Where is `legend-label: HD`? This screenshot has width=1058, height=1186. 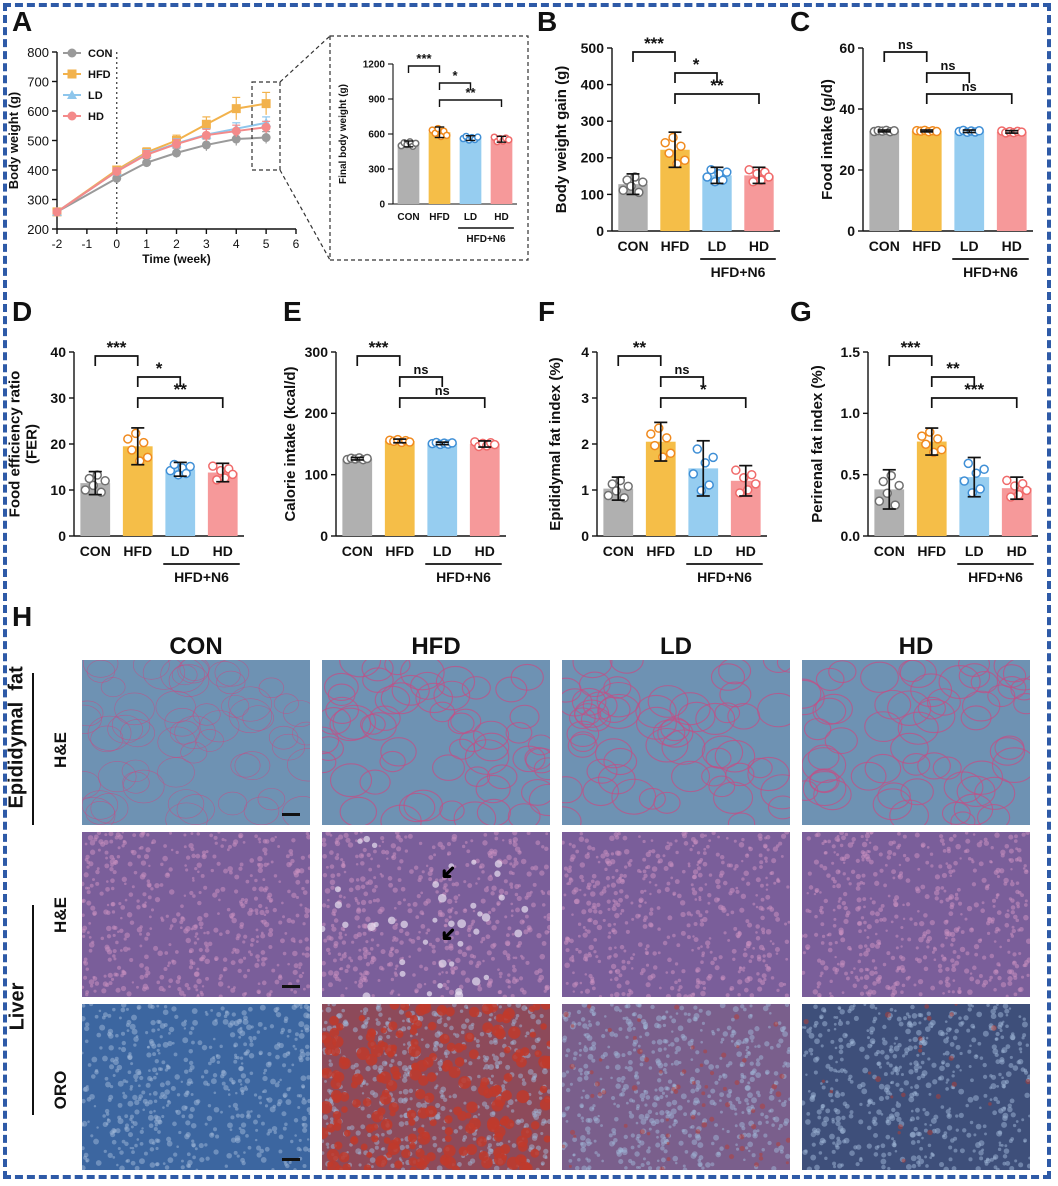
legend-label: HD is located at coordinates (96, 117).